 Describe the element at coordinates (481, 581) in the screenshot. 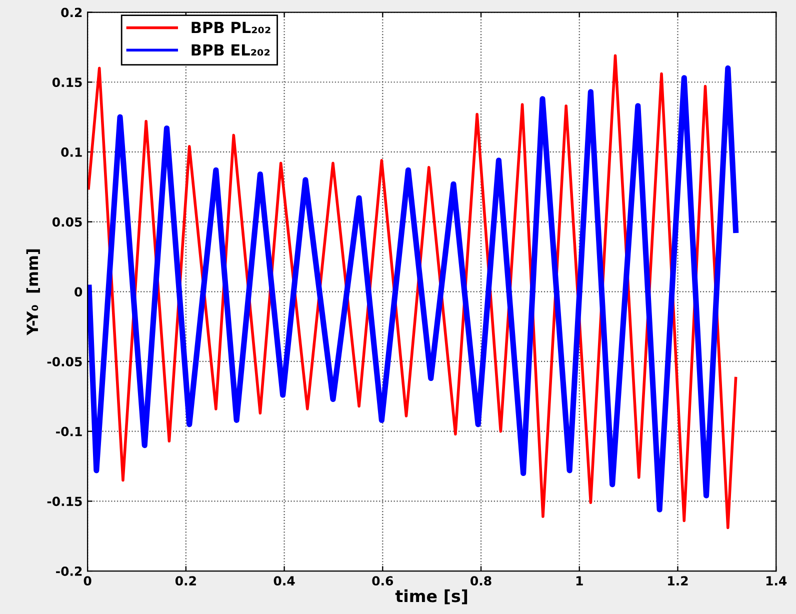

I see `x-tick-label: 0.8` at that location.